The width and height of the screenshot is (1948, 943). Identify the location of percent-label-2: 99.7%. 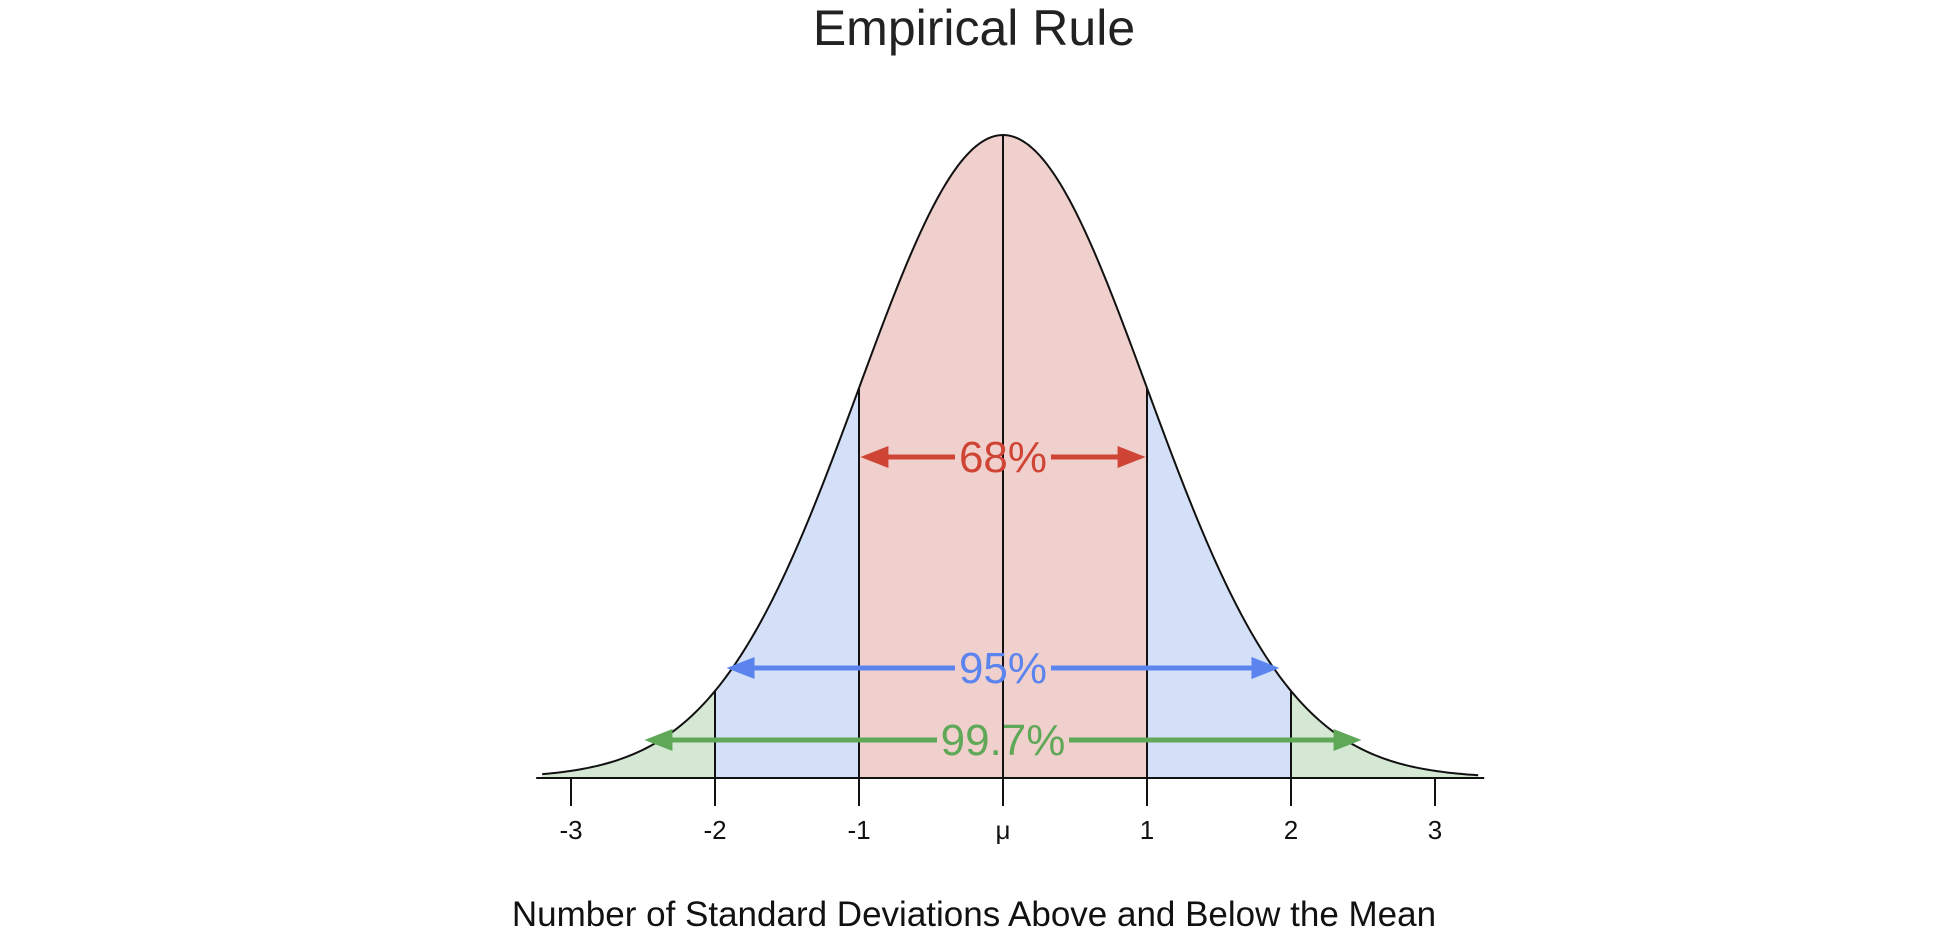
(1003, 740).